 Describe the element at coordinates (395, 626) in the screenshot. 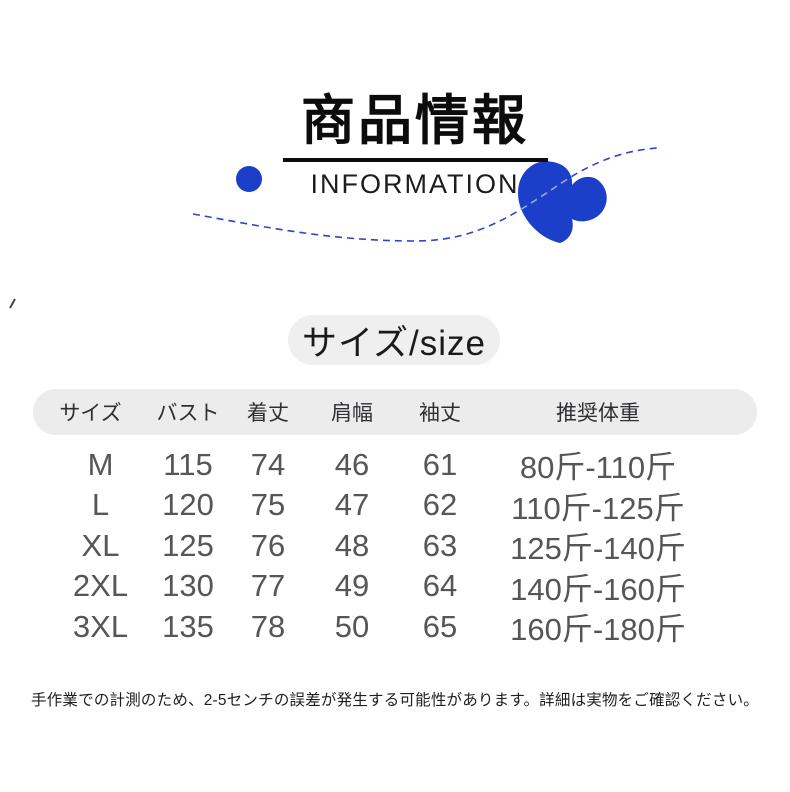

I see `table-row: 3XL 135 78 50 65 160斤-180斤` at that location.